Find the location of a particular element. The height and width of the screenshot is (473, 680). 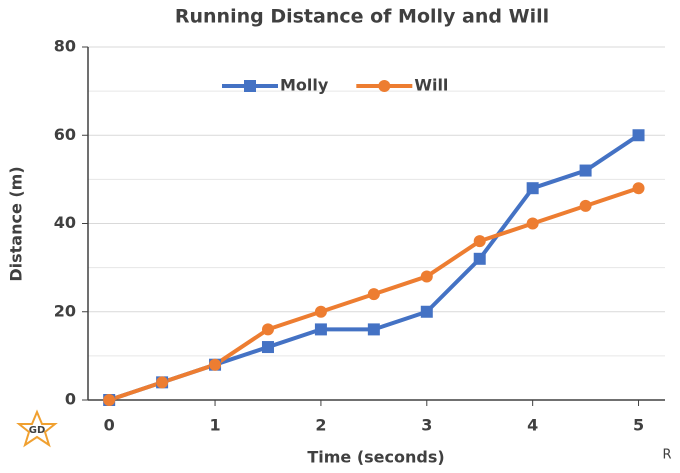

x-tick-label: 3 is located at coordinates (426, 425).